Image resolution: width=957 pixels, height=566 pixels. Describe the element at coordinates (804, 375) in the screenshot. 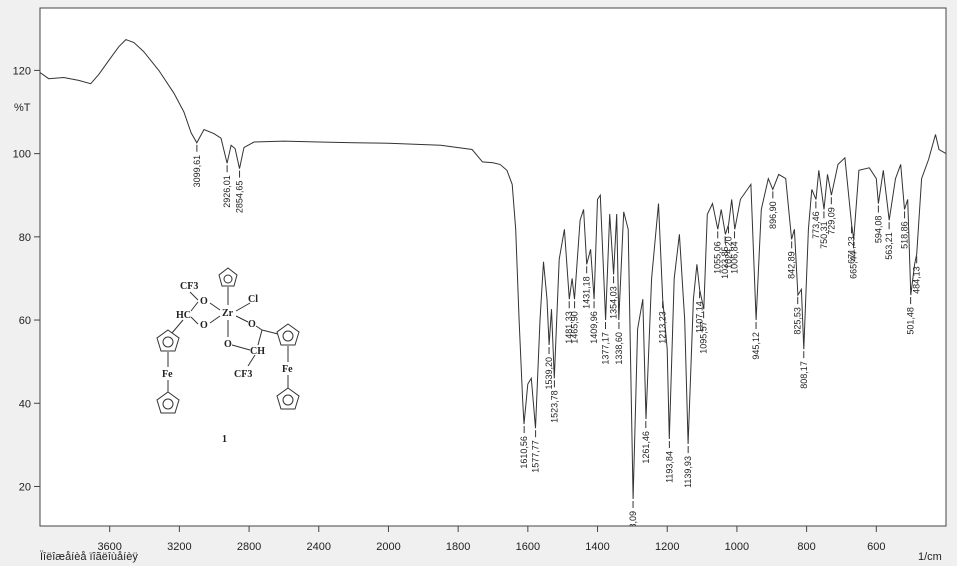

I see `peak-label: 808,17` at that location.